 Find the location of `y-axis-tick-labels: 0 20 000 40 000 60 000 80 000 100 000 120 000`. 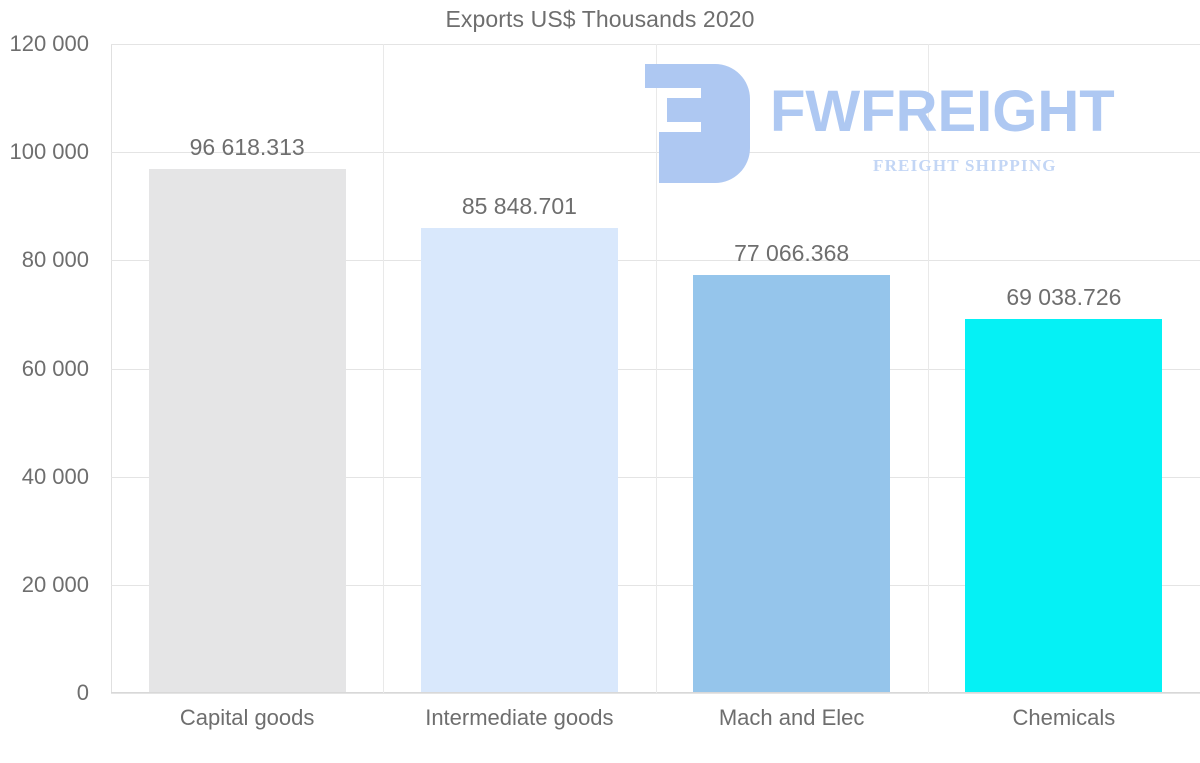

y-axis-tick-labels: 0 20 000 40 000 60 000 80 000 100 000 120 000 is located at coordinates (50, 368).